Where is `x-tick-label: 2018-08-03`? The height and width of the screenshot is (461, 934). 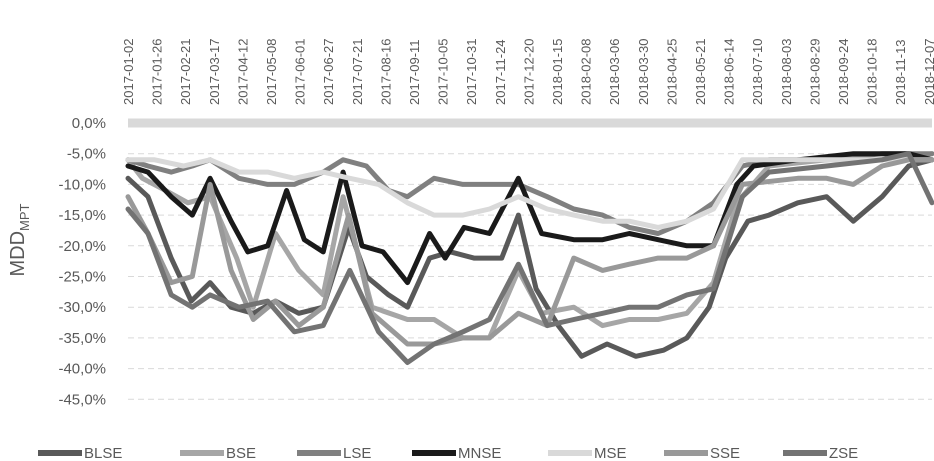 x-tick-label: 2018-08-03 is located at coordinates (786, 72).